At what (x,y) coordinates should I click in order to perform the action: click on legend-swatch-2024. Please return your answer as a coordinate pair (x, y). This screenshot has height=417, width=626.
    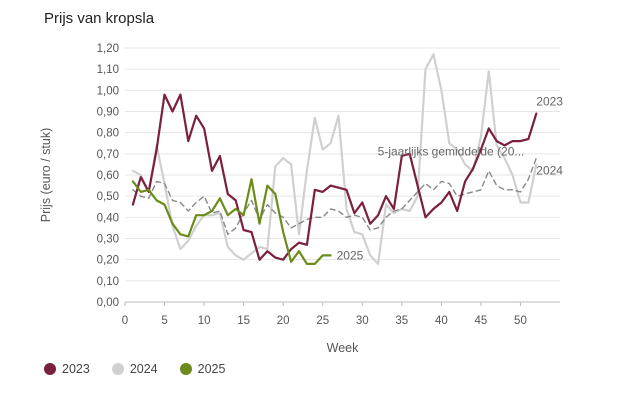
    Looking at the image, I should click on (117, 369).